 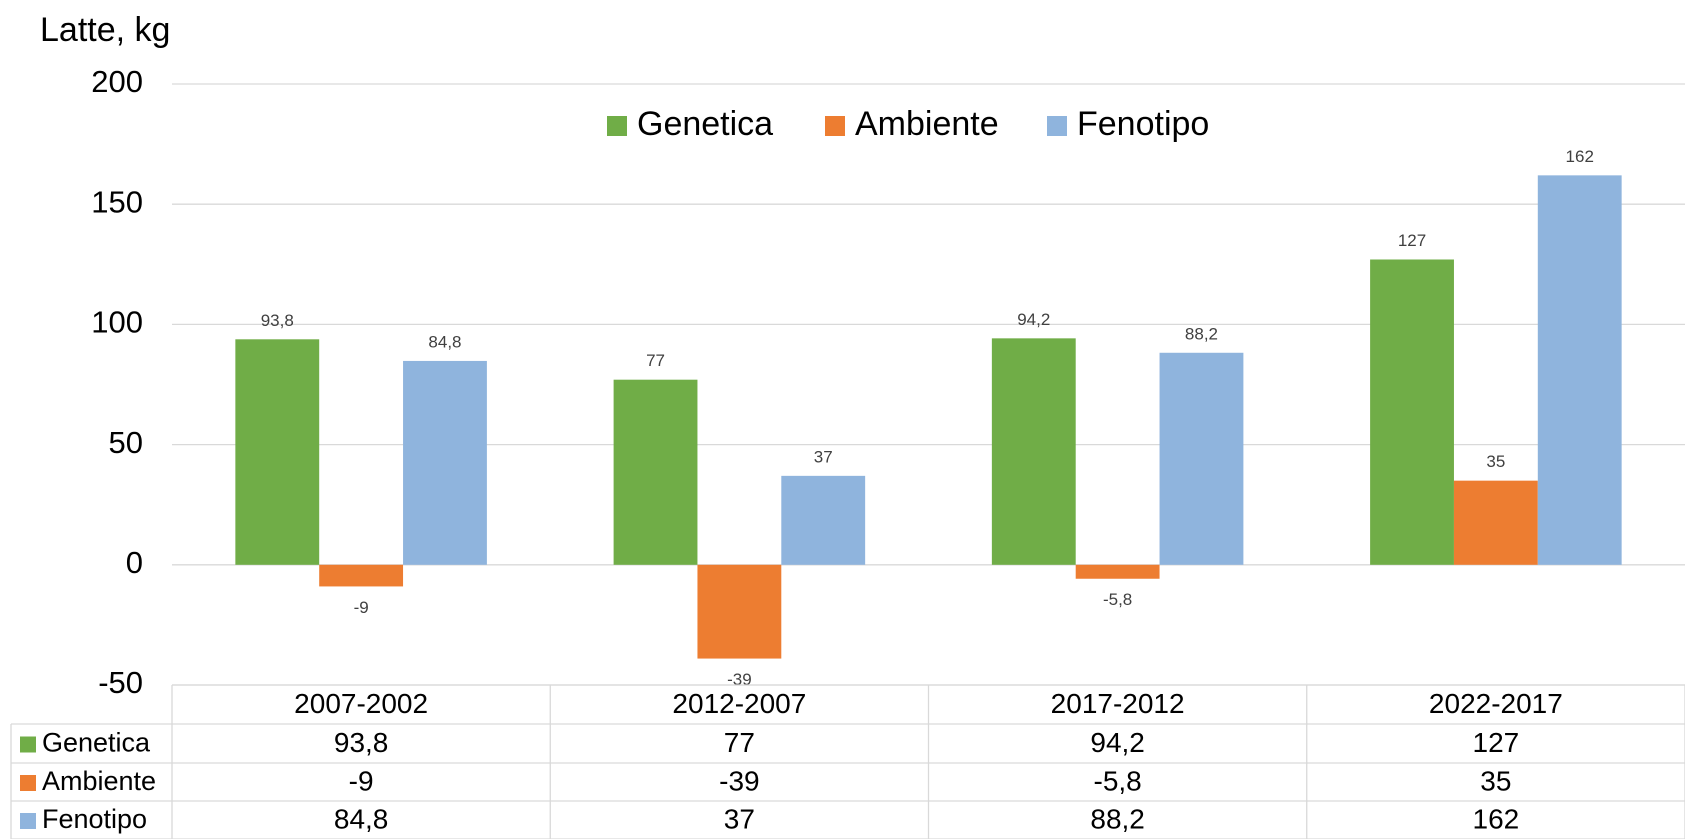 I want to click on data-label: -39, so click(x=739, y=679).